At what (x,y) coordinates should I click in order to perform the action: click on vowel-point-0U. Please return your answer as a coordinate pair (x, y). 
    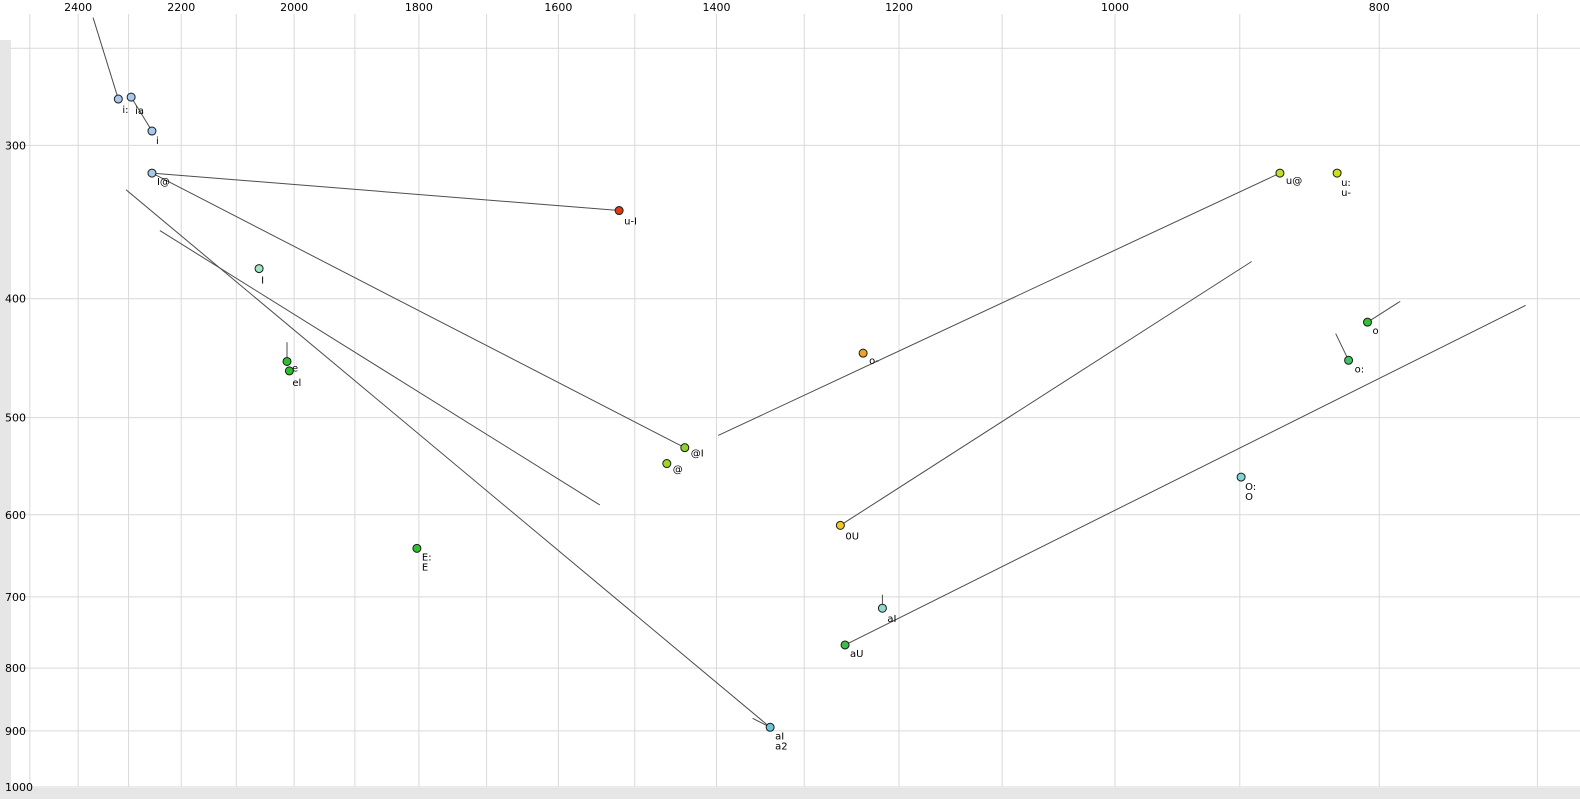
    Looking at the image, I should click on (840, 525).